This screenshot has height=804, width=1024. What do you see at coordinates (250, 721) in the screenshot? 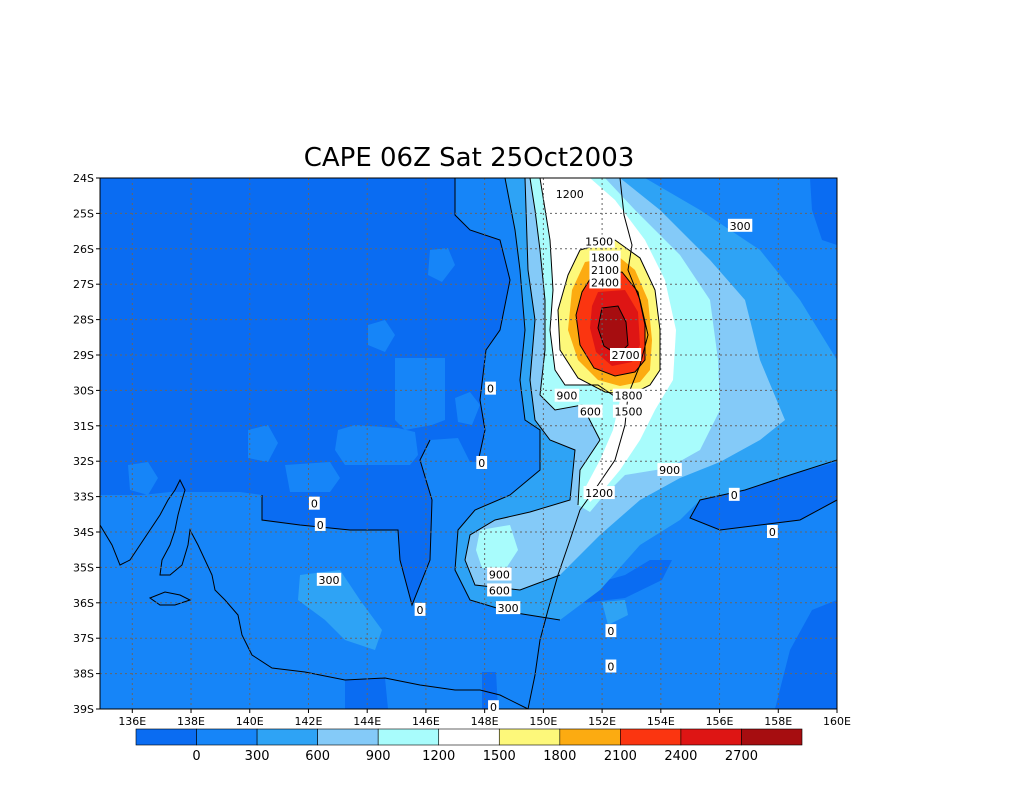
I see `lon-label: 140E` at bounding box center [250, 721].